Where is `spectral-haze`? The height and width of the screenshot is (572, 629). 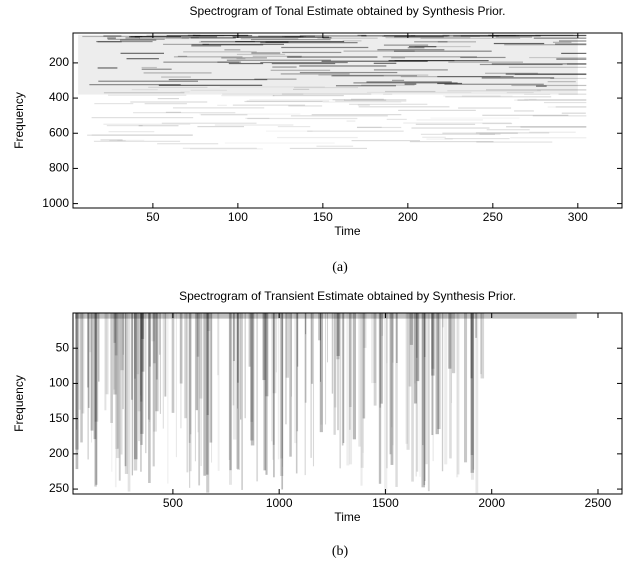 spectral-haze is located at coordinates (326, 316).